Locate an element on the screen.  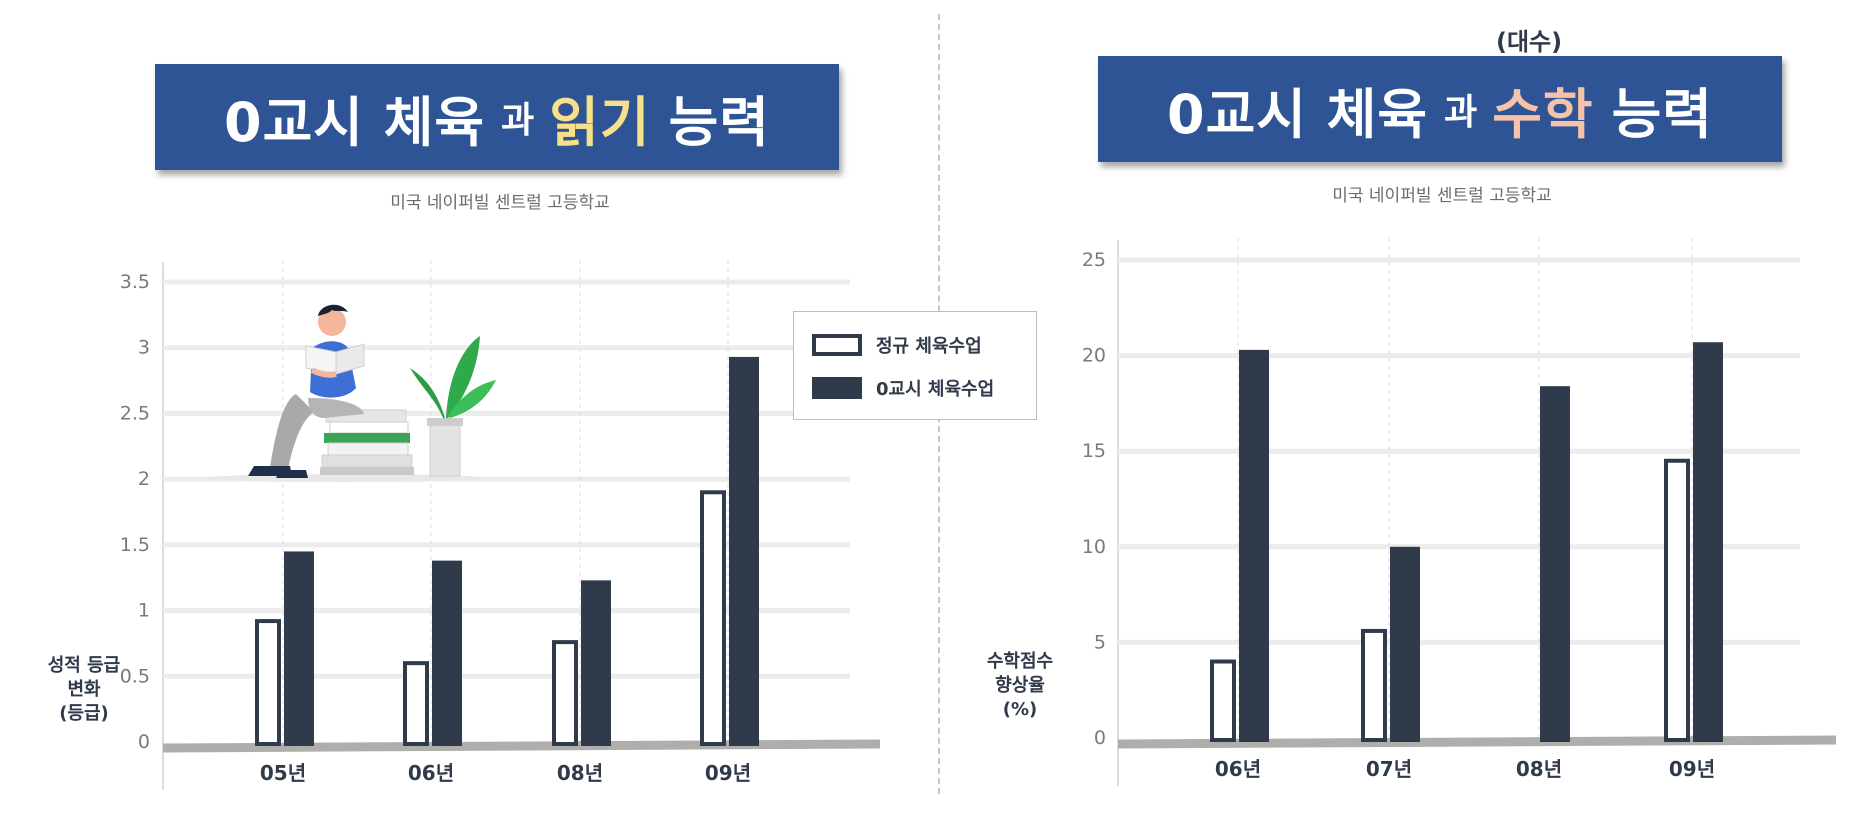
chart0-x-tick-label: 09년 is located at coordinates (728, 773).